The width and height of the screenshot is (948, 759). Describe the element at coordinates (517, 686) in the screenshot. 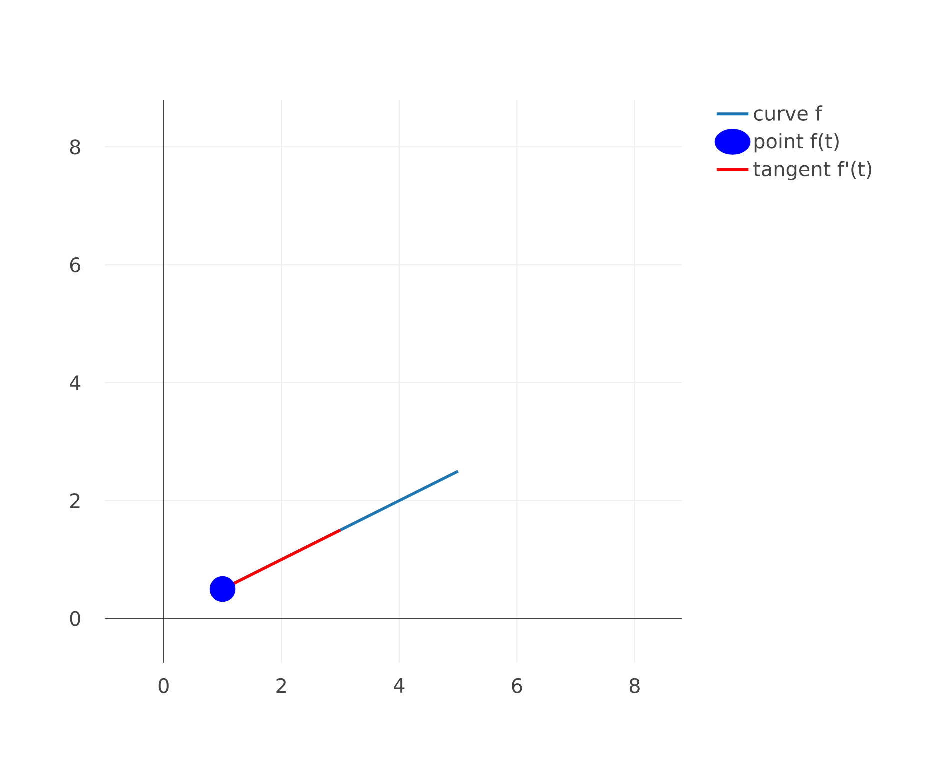

I see `x-tick-label: 6` at that location.